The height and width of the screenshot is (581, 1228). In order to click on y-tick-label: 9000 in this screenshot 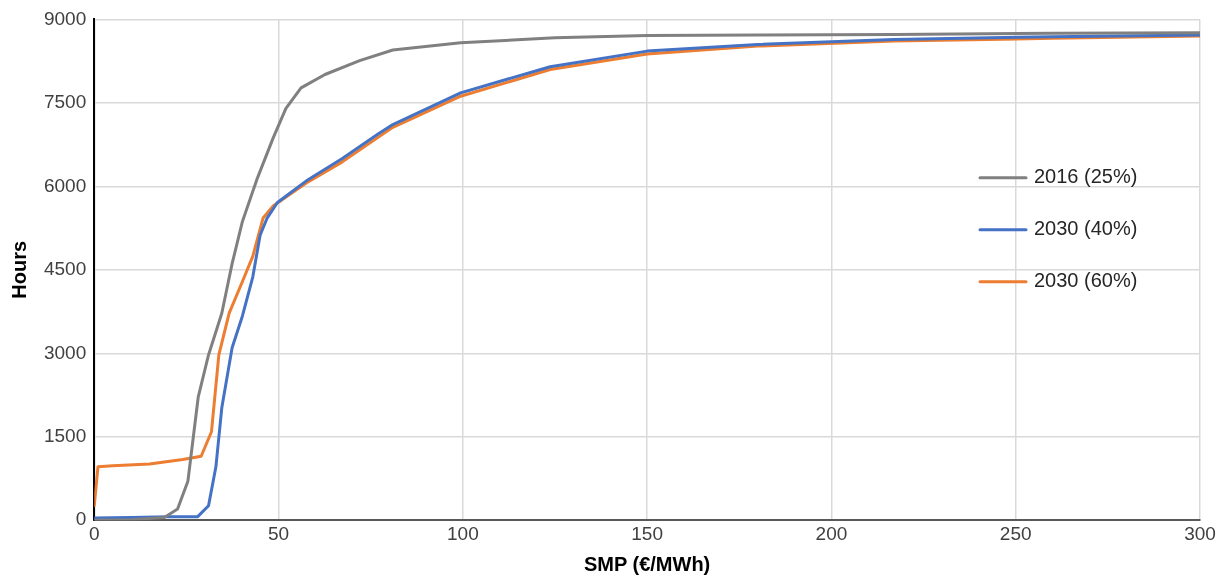, I will do `click(65, 18)`.